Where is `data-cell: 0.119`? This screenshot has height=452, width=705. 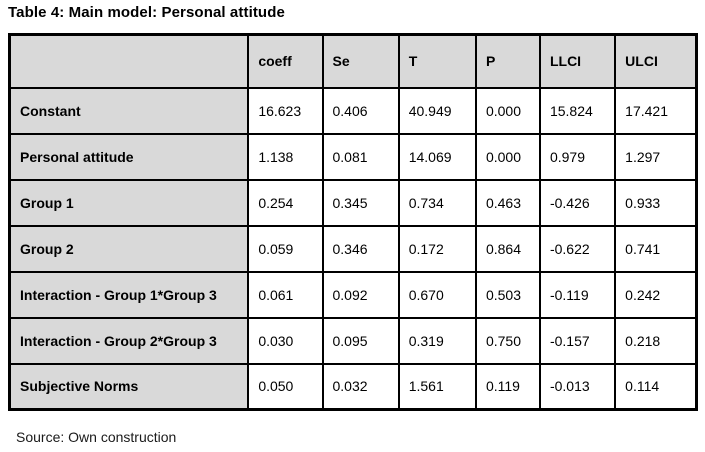 data-cell: 0.119 is located at coordinates (507, 386).